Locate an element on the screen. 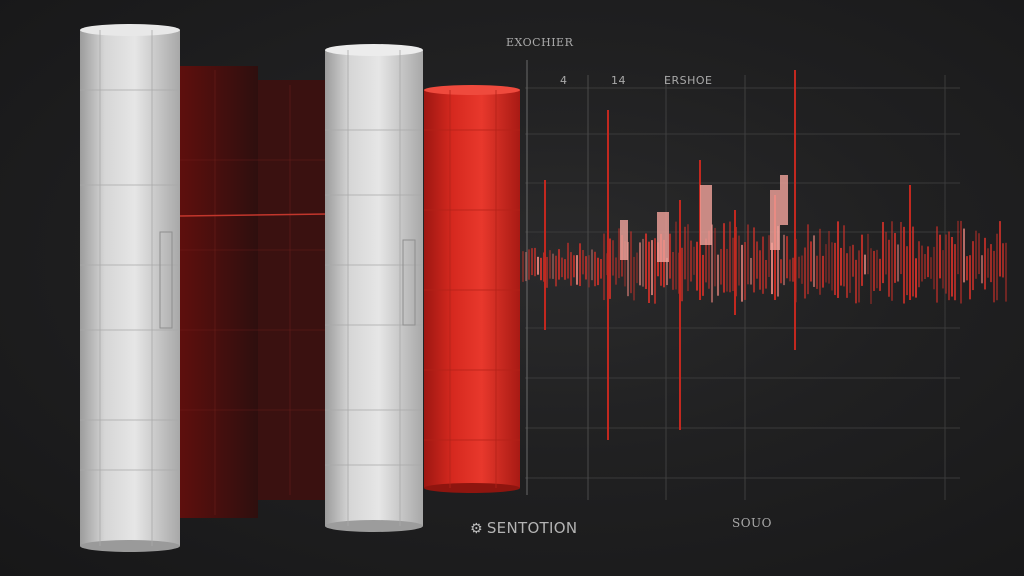  bottom-caption-group: ⚙ SENTOTION is located at coordinates (523, 528).